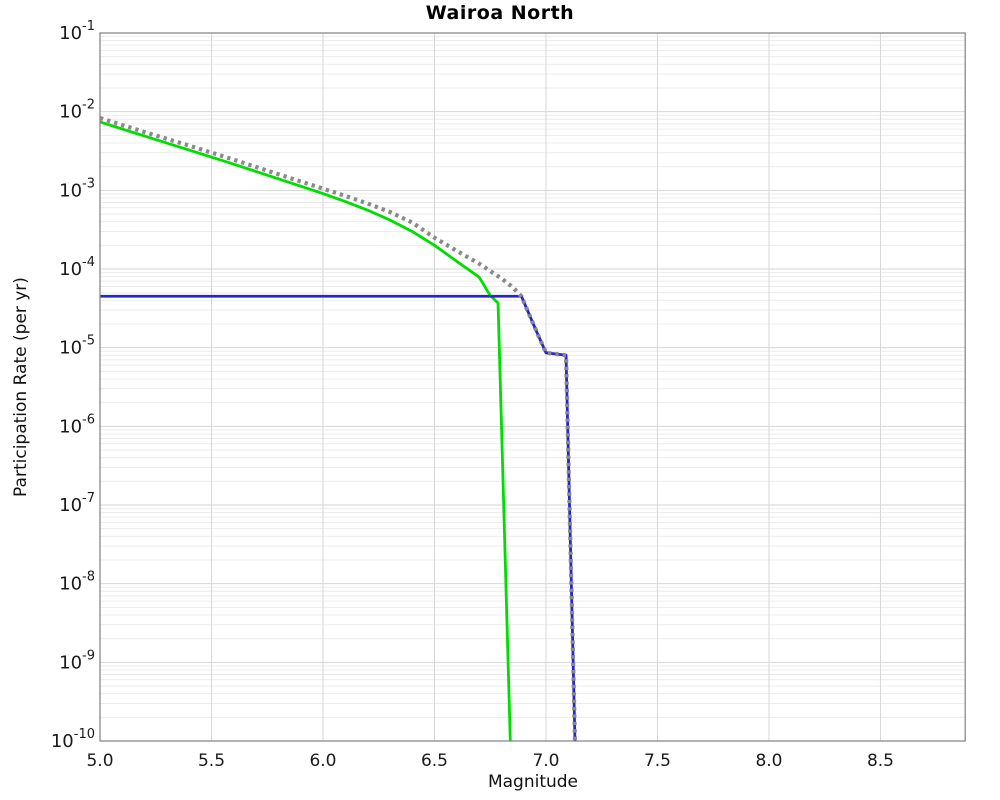  I want to click on x-tick-label: 7.0, so click(545, 761).